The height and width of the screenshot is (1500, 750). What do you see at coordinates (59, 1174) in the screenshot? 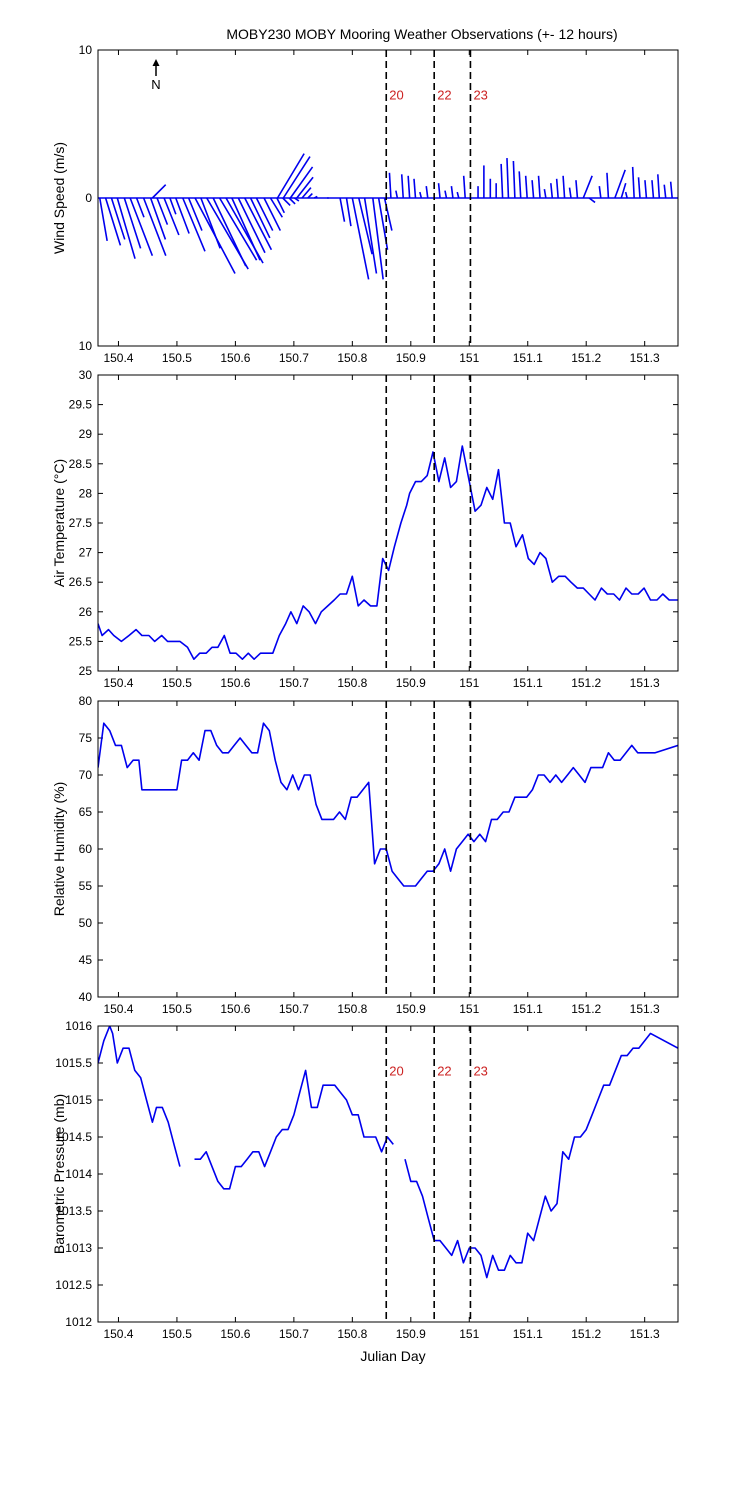
I see `y-axis-label: Barometric Pressure (mb)` at bounding box center [59, 1174].